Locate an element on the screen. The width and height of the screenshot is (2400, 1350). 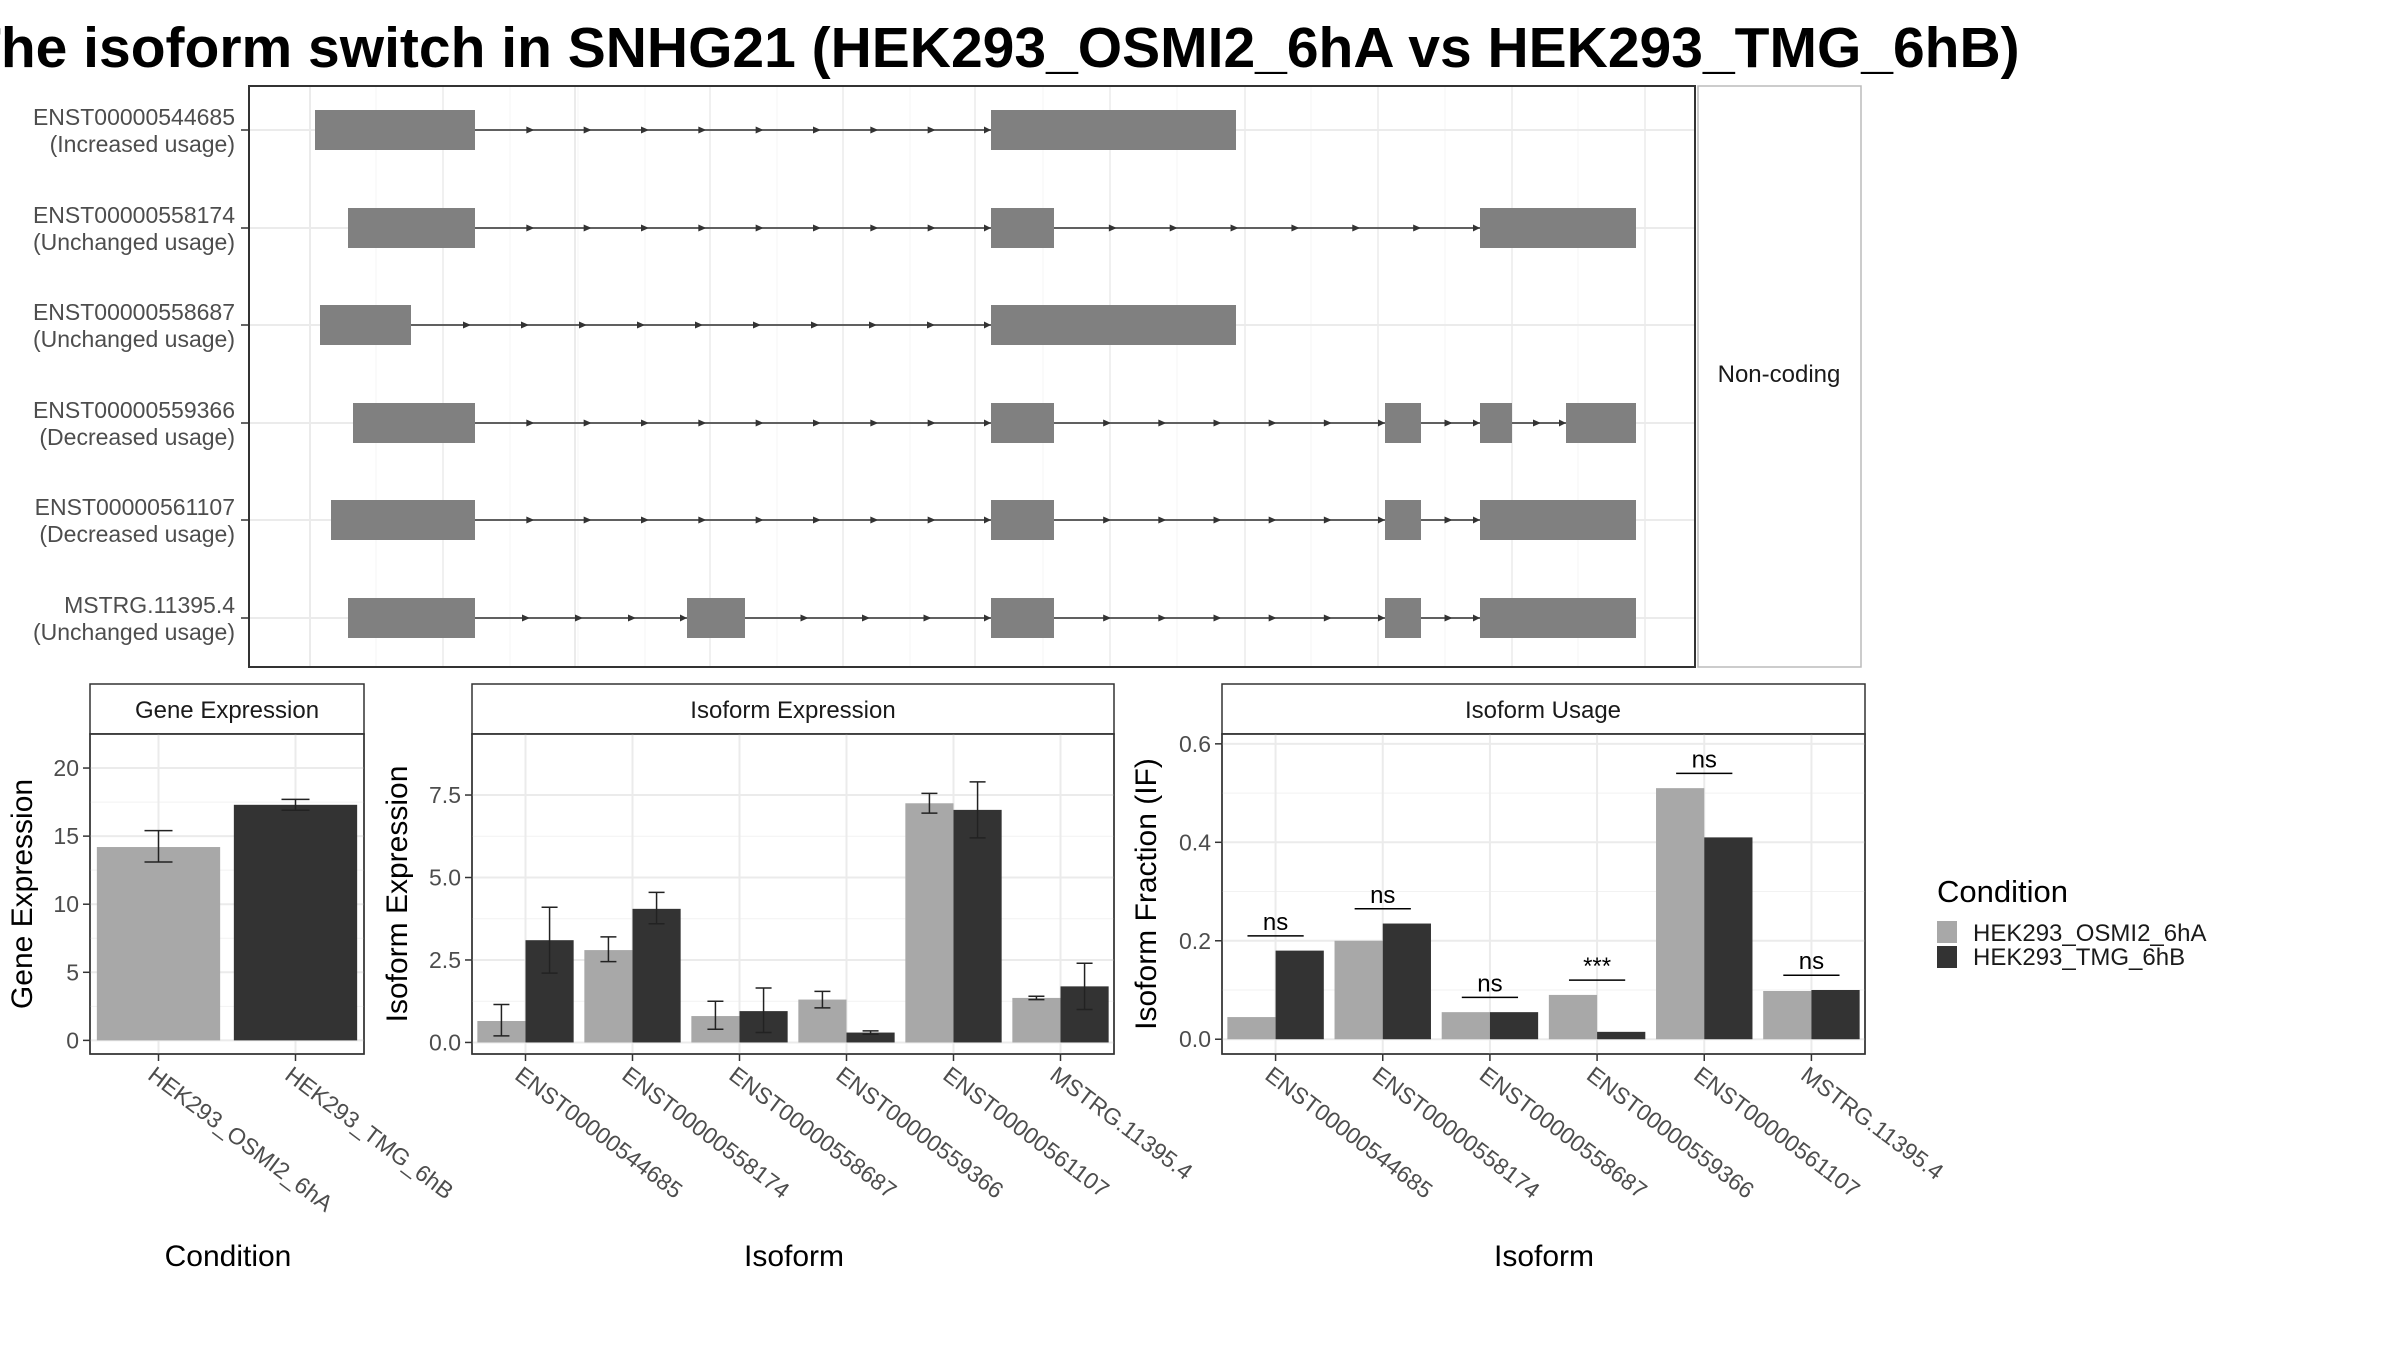
gene-expression-bars is located at coordinates (227, 919).